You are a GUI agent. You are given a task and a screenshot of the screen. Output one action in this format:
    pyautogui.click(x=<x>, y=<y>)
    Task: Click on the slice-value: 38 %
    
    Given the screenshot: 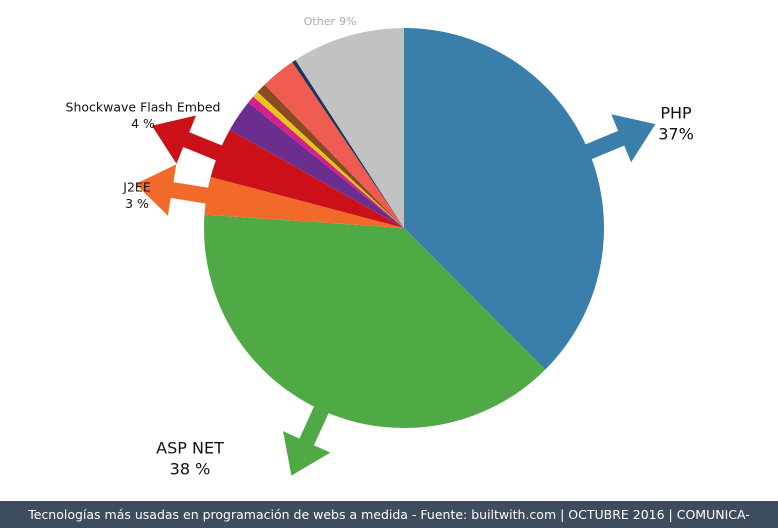 What is the action you would take?
    pyautogui.click(x=190, y=468)
    